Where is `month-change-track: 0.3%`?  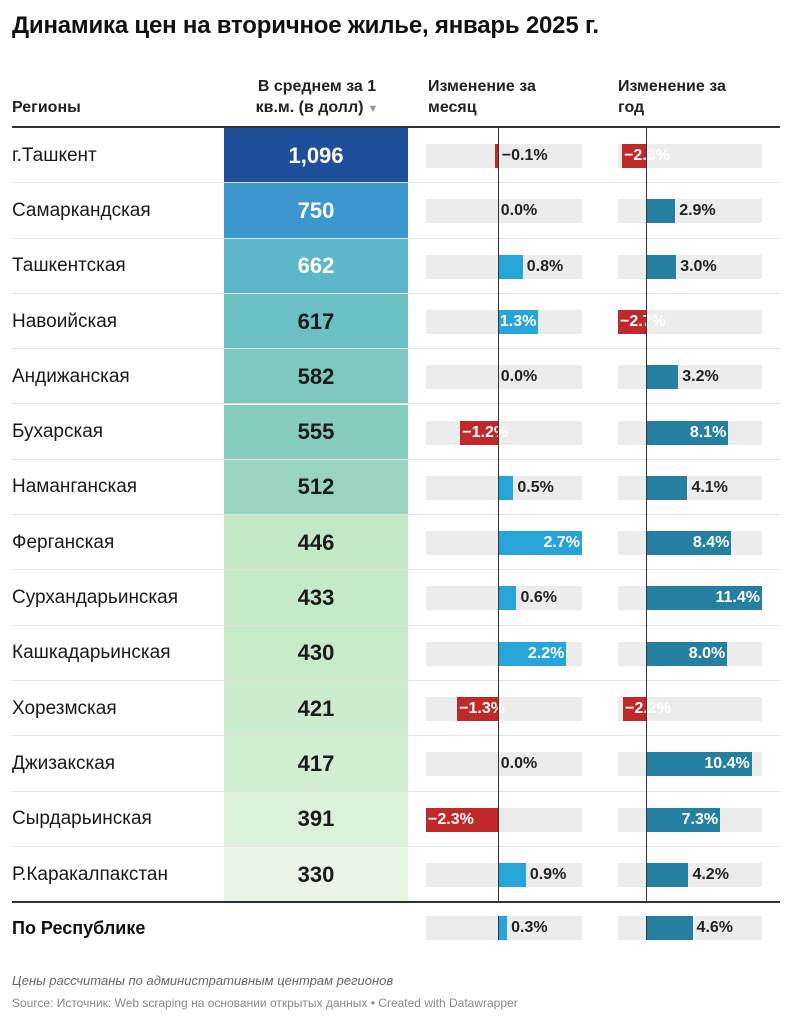
month-change-track: 0.3% is located at coordinates (504, 928).